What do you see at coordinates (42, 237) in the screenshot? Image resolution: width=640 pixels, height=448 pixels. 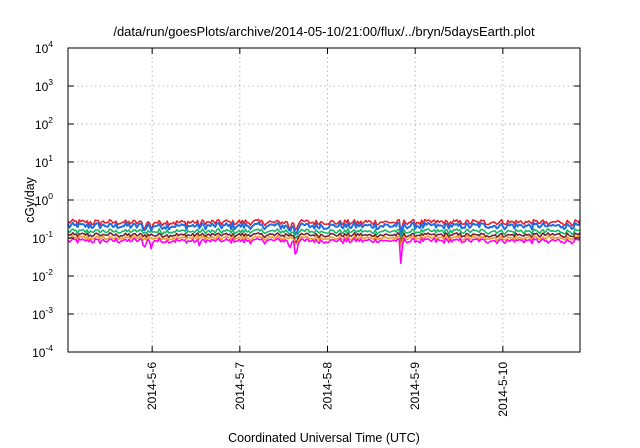 I see `y-tick-label: 10⁻¹` at bounding box center [42, 237].